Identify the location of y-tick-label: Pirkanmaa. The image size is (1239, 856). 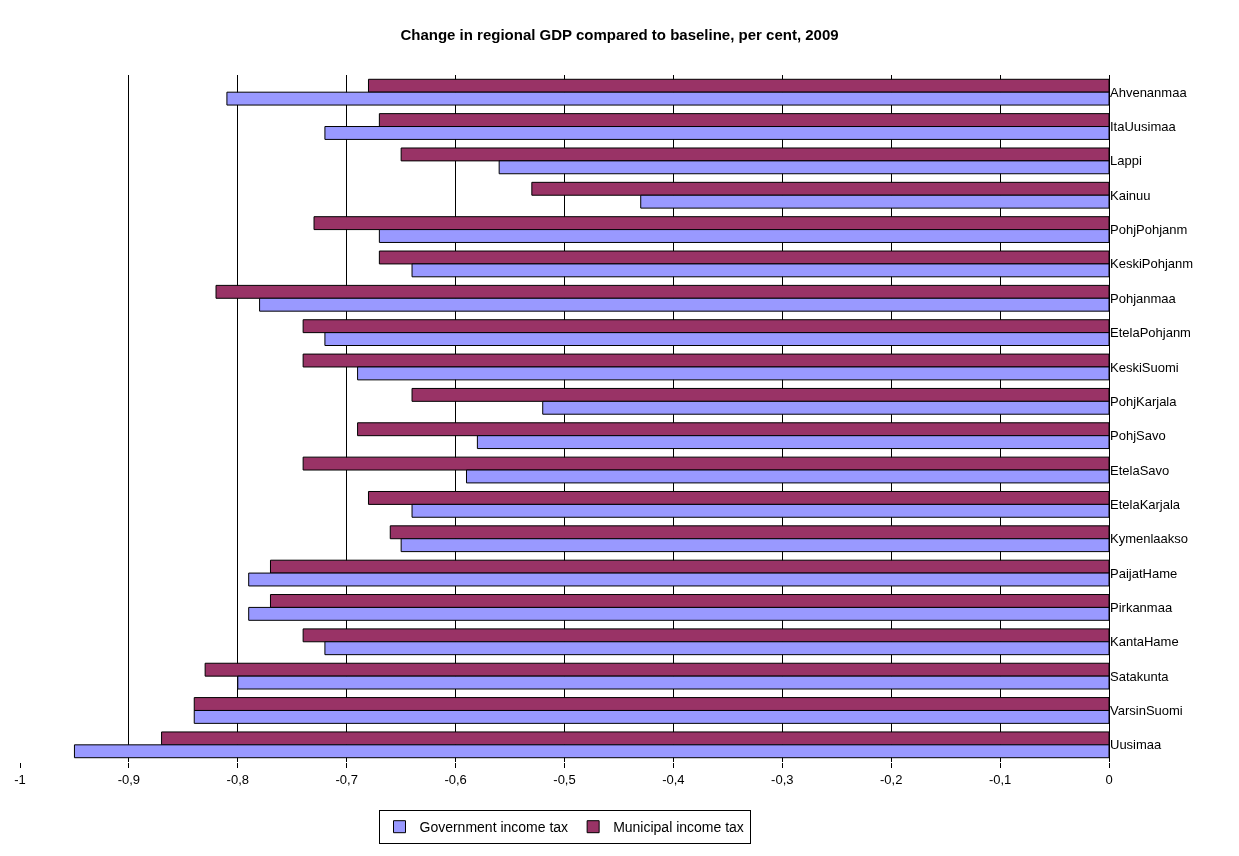
(1141, 607).